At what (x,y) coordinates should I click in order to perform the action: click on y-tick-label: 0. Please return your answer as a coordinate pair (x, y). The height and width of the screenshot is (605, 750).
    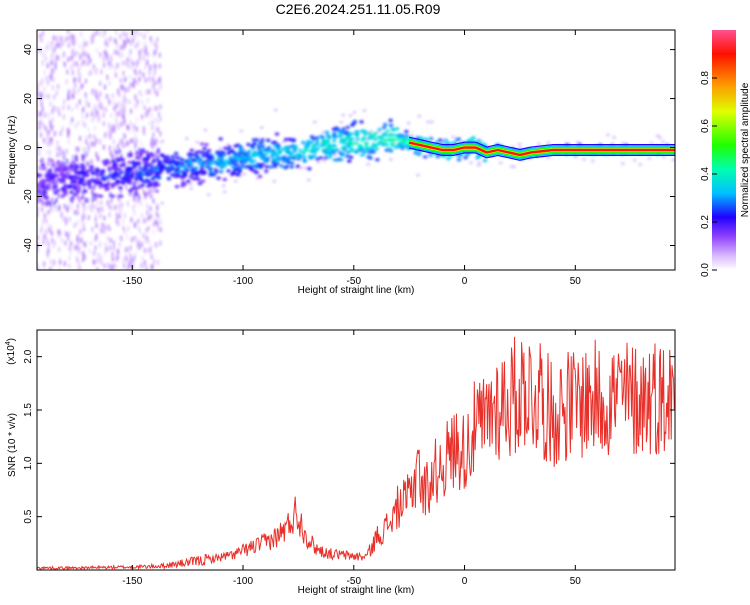
    Looking at the image, I should click on (28, 147).